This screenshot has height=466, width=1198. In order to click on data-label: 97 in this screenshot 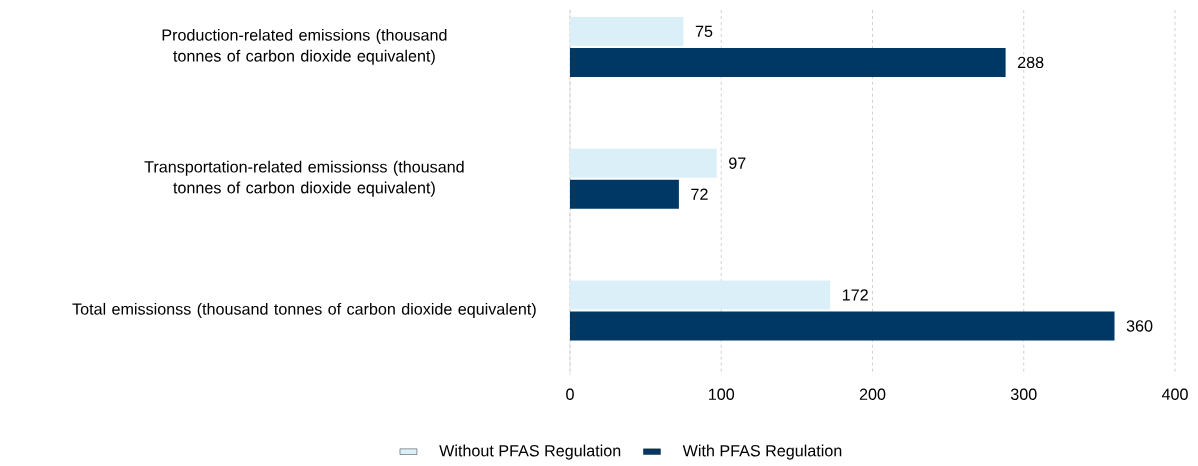, I will do `click(737, 163)`.